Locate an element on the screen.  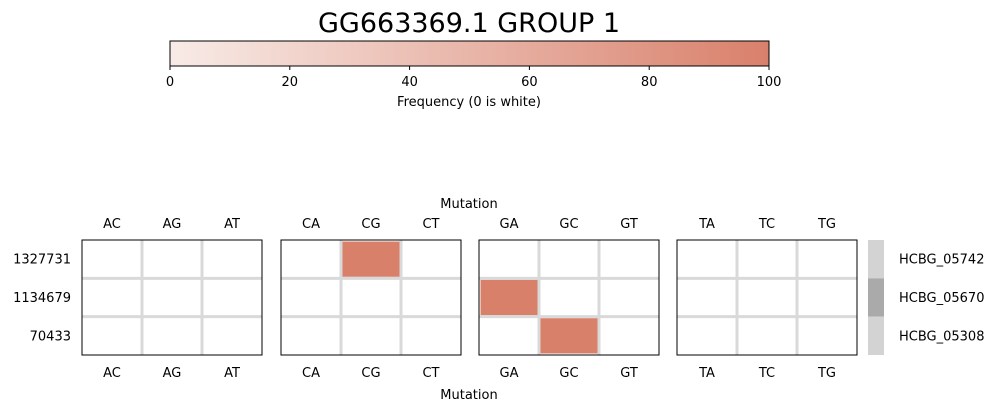
x-axis-label-top: Mutation is located at coordinates (468, 204).